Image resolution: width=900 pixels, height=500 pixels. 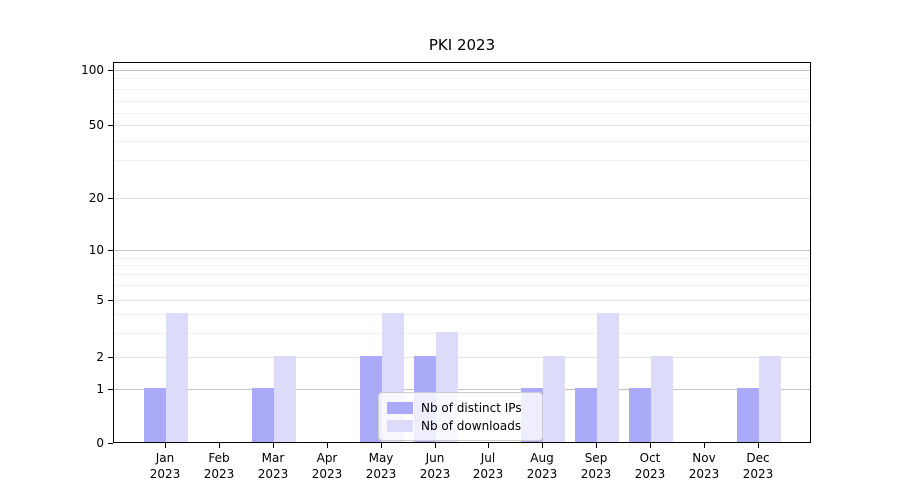 What do you see at coordinates (596, 466) in the screenshot?
I see `xtick-label-sep: Sep 2023` at bounding box center [596, 466].